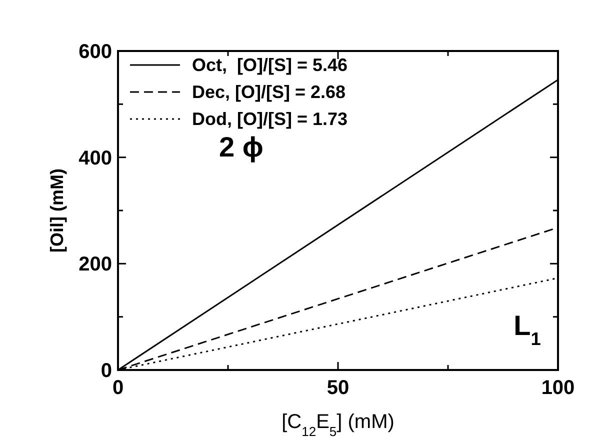  I want to click on y-tick-label: 600, so click(95, 52).